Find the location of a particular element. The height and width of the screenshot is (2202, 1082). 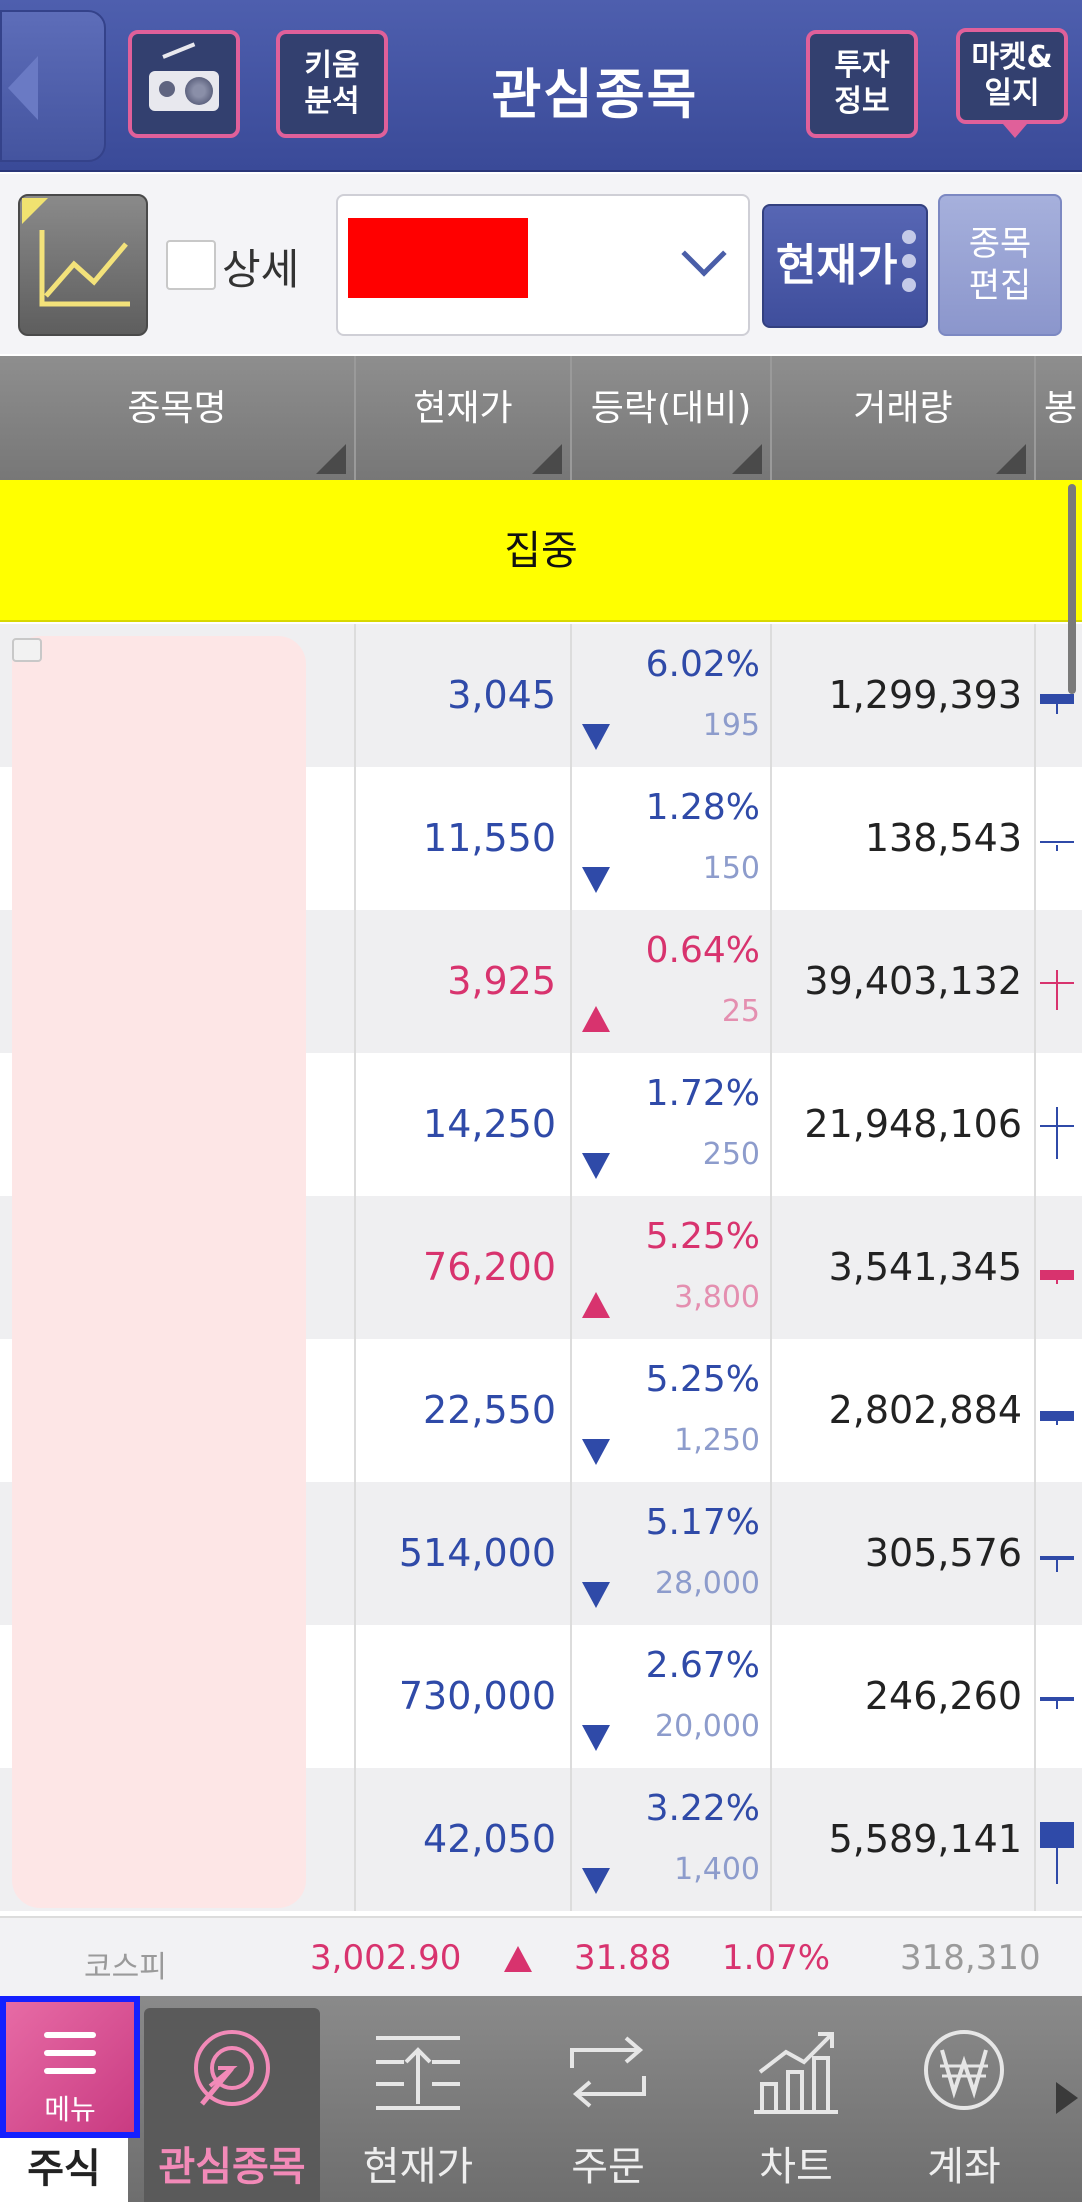

detail-label: 상세 is located at coordinates (261, 269).